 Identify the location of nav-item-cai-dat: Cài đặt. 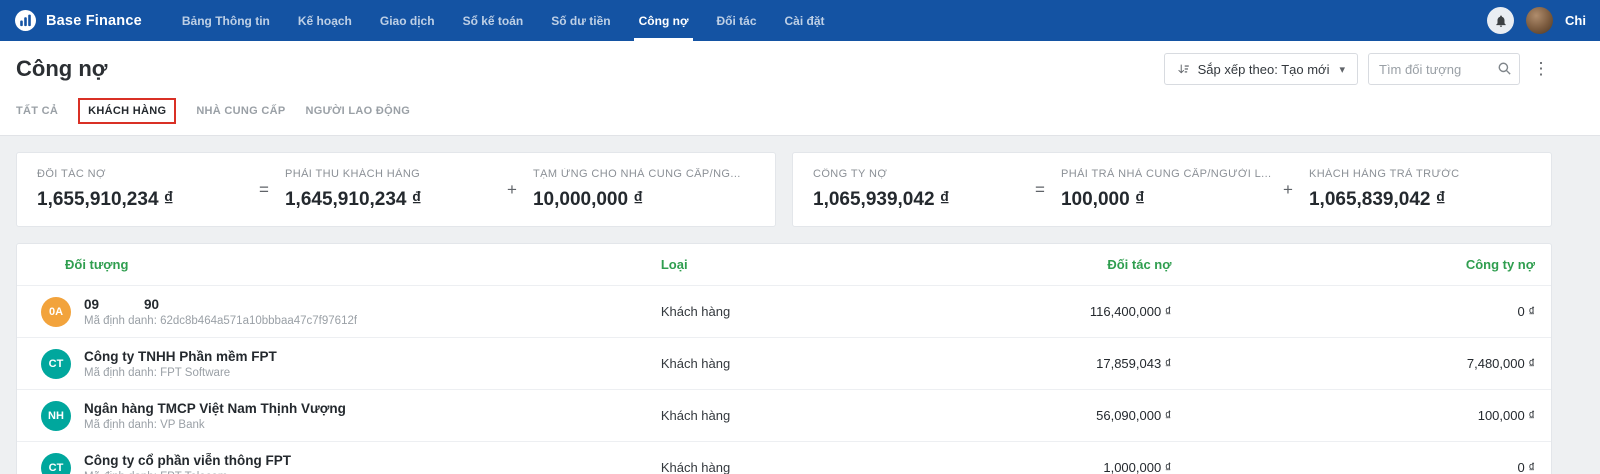
(804, 20).